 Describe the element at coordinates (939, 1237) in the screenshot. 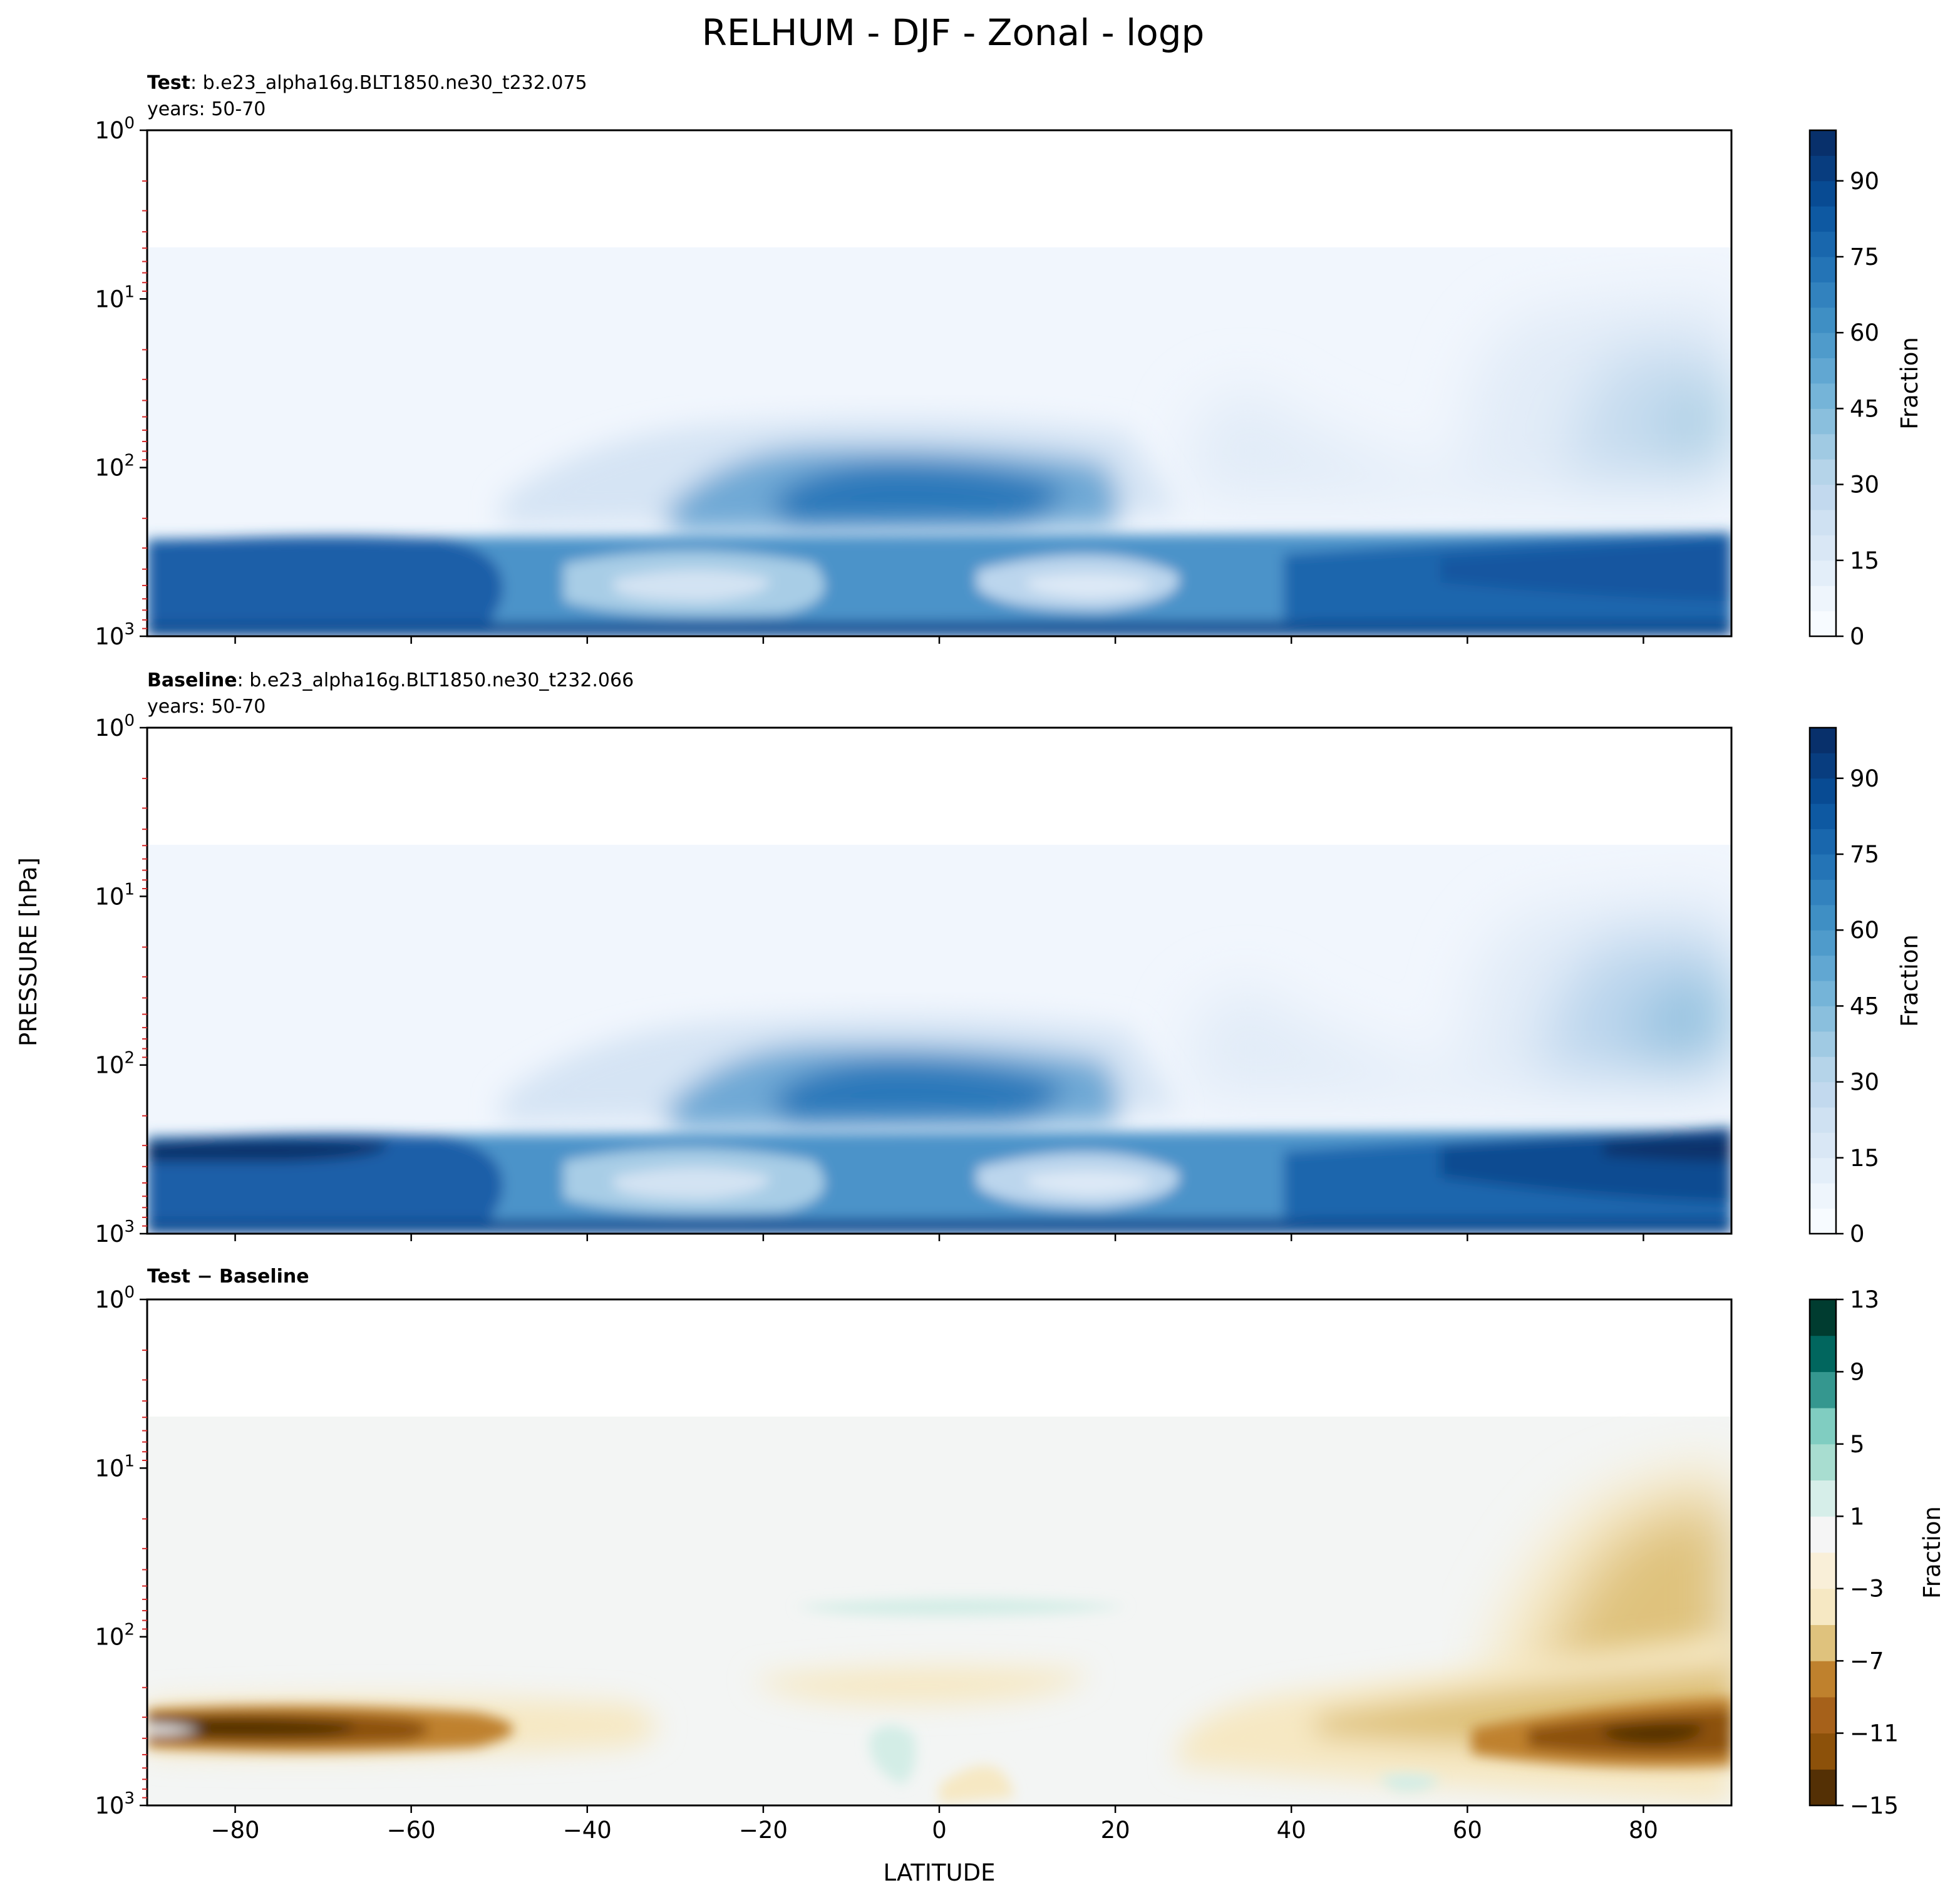

I see `panel-baseline-x-ticks` at that location.